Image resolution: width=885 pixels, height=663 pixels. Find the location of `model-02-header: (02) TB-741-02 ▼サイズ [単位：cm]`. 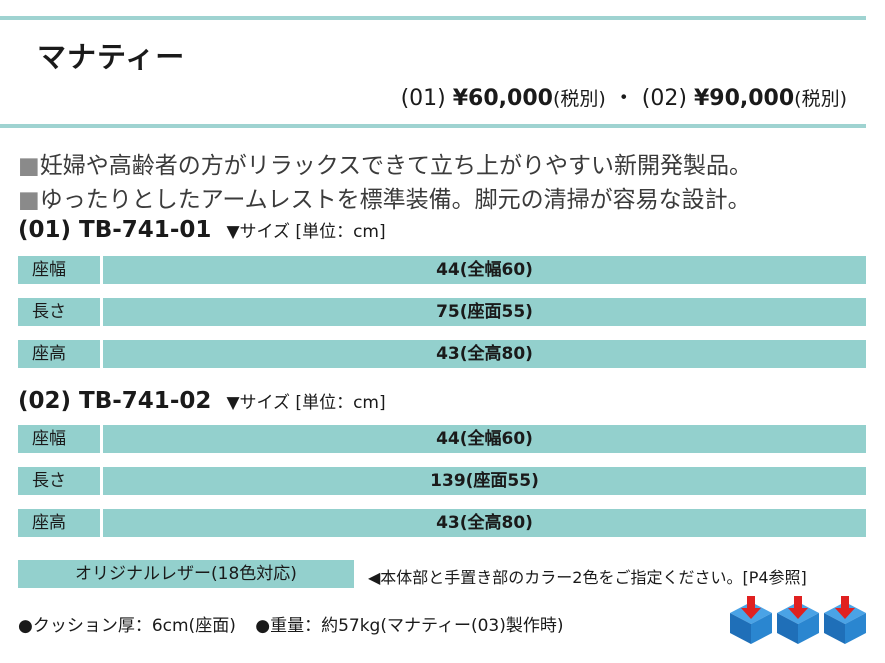

model-02-header: (02) TB-741-02 ▼サイズ [単位：cm] is located at coordinates (202, 401).